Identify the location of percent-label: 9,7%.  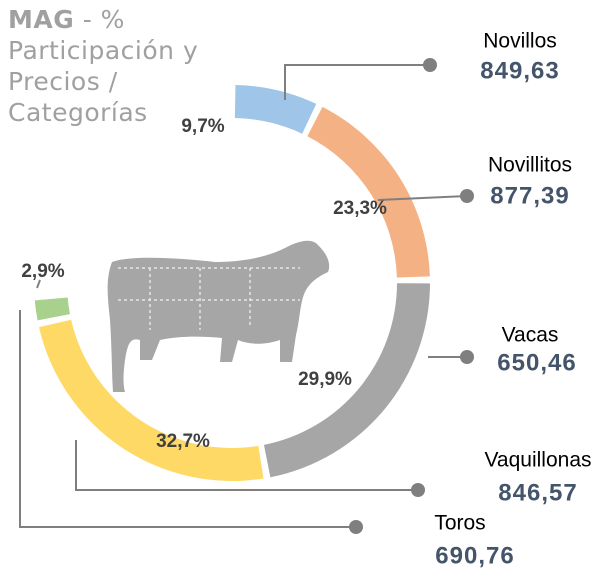
(202, 126).